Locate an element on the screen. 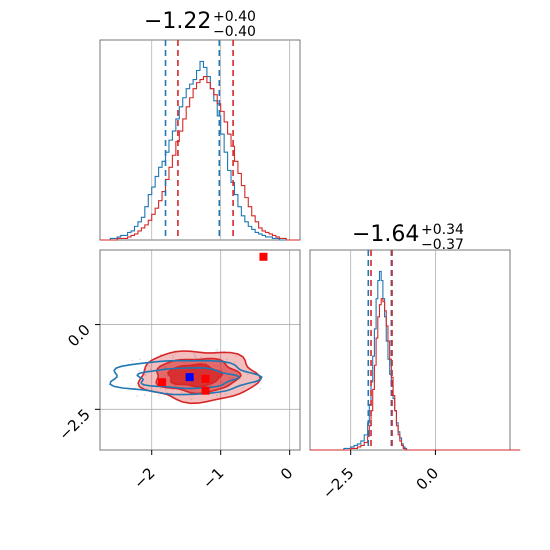  hist-panel-1-frame is located at coordinates (200, 140).